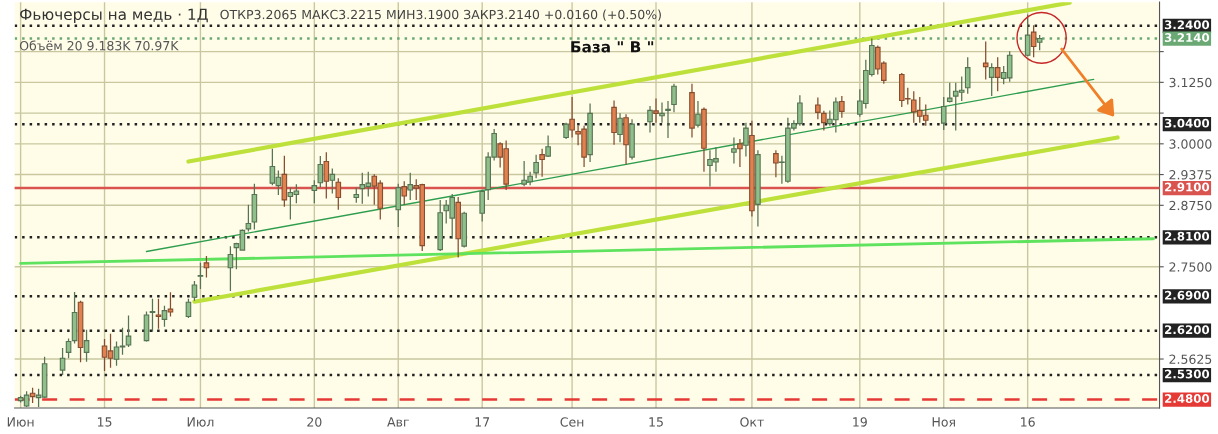 This screenshot has width=1218, height=434. Describe the element at coordinates (1187, 295) in the screenshot. I see `ref-line-label: 2.6900` at that location.